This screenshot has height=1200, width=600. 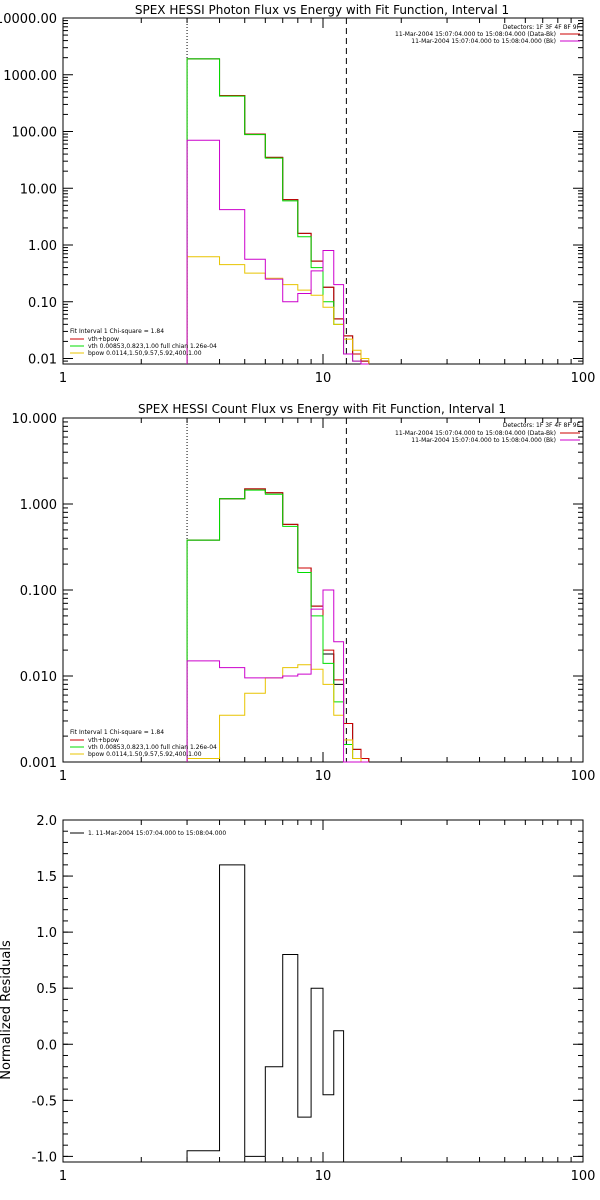 What do you see at coordinates (38, 677) in the screenshot?
I see `y-tick-label: 0.010` at bounding box center [38, 677].